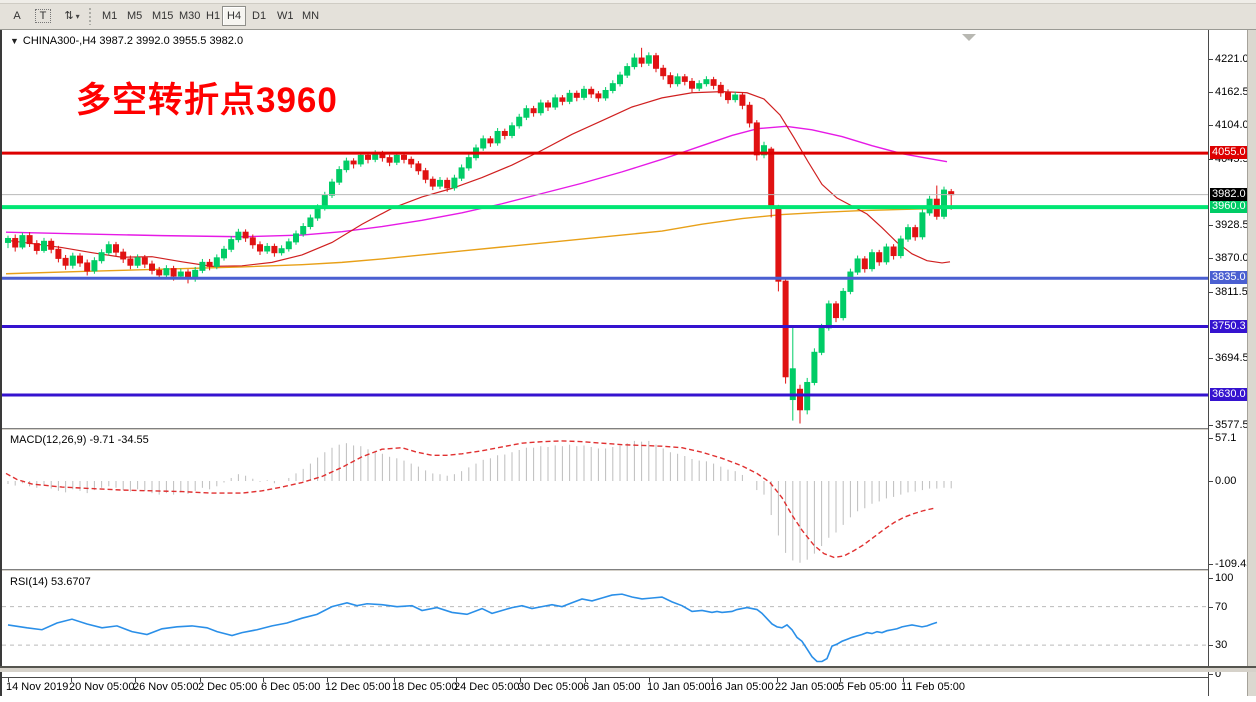 Image resolution: width=1256 pixels, height=702 pixels. I want to click on price-axis-tick: 3928.5, so click(1232, 225).